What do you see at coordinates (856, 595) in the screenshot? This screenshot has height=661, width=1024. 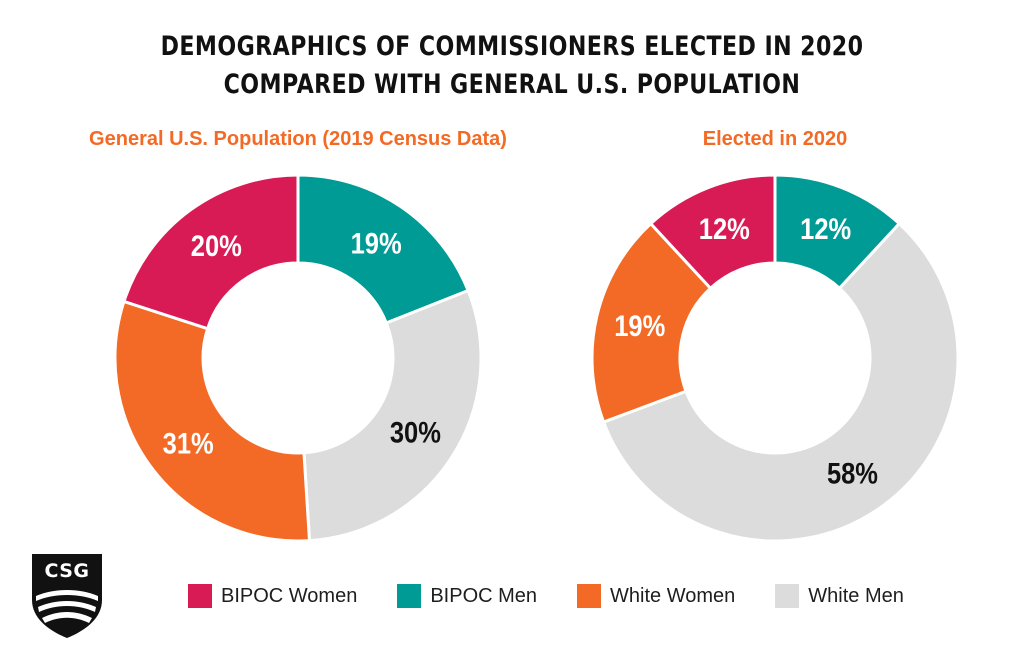 I see `legend-label-white-men: White Men` at bounding box center [856, 595].